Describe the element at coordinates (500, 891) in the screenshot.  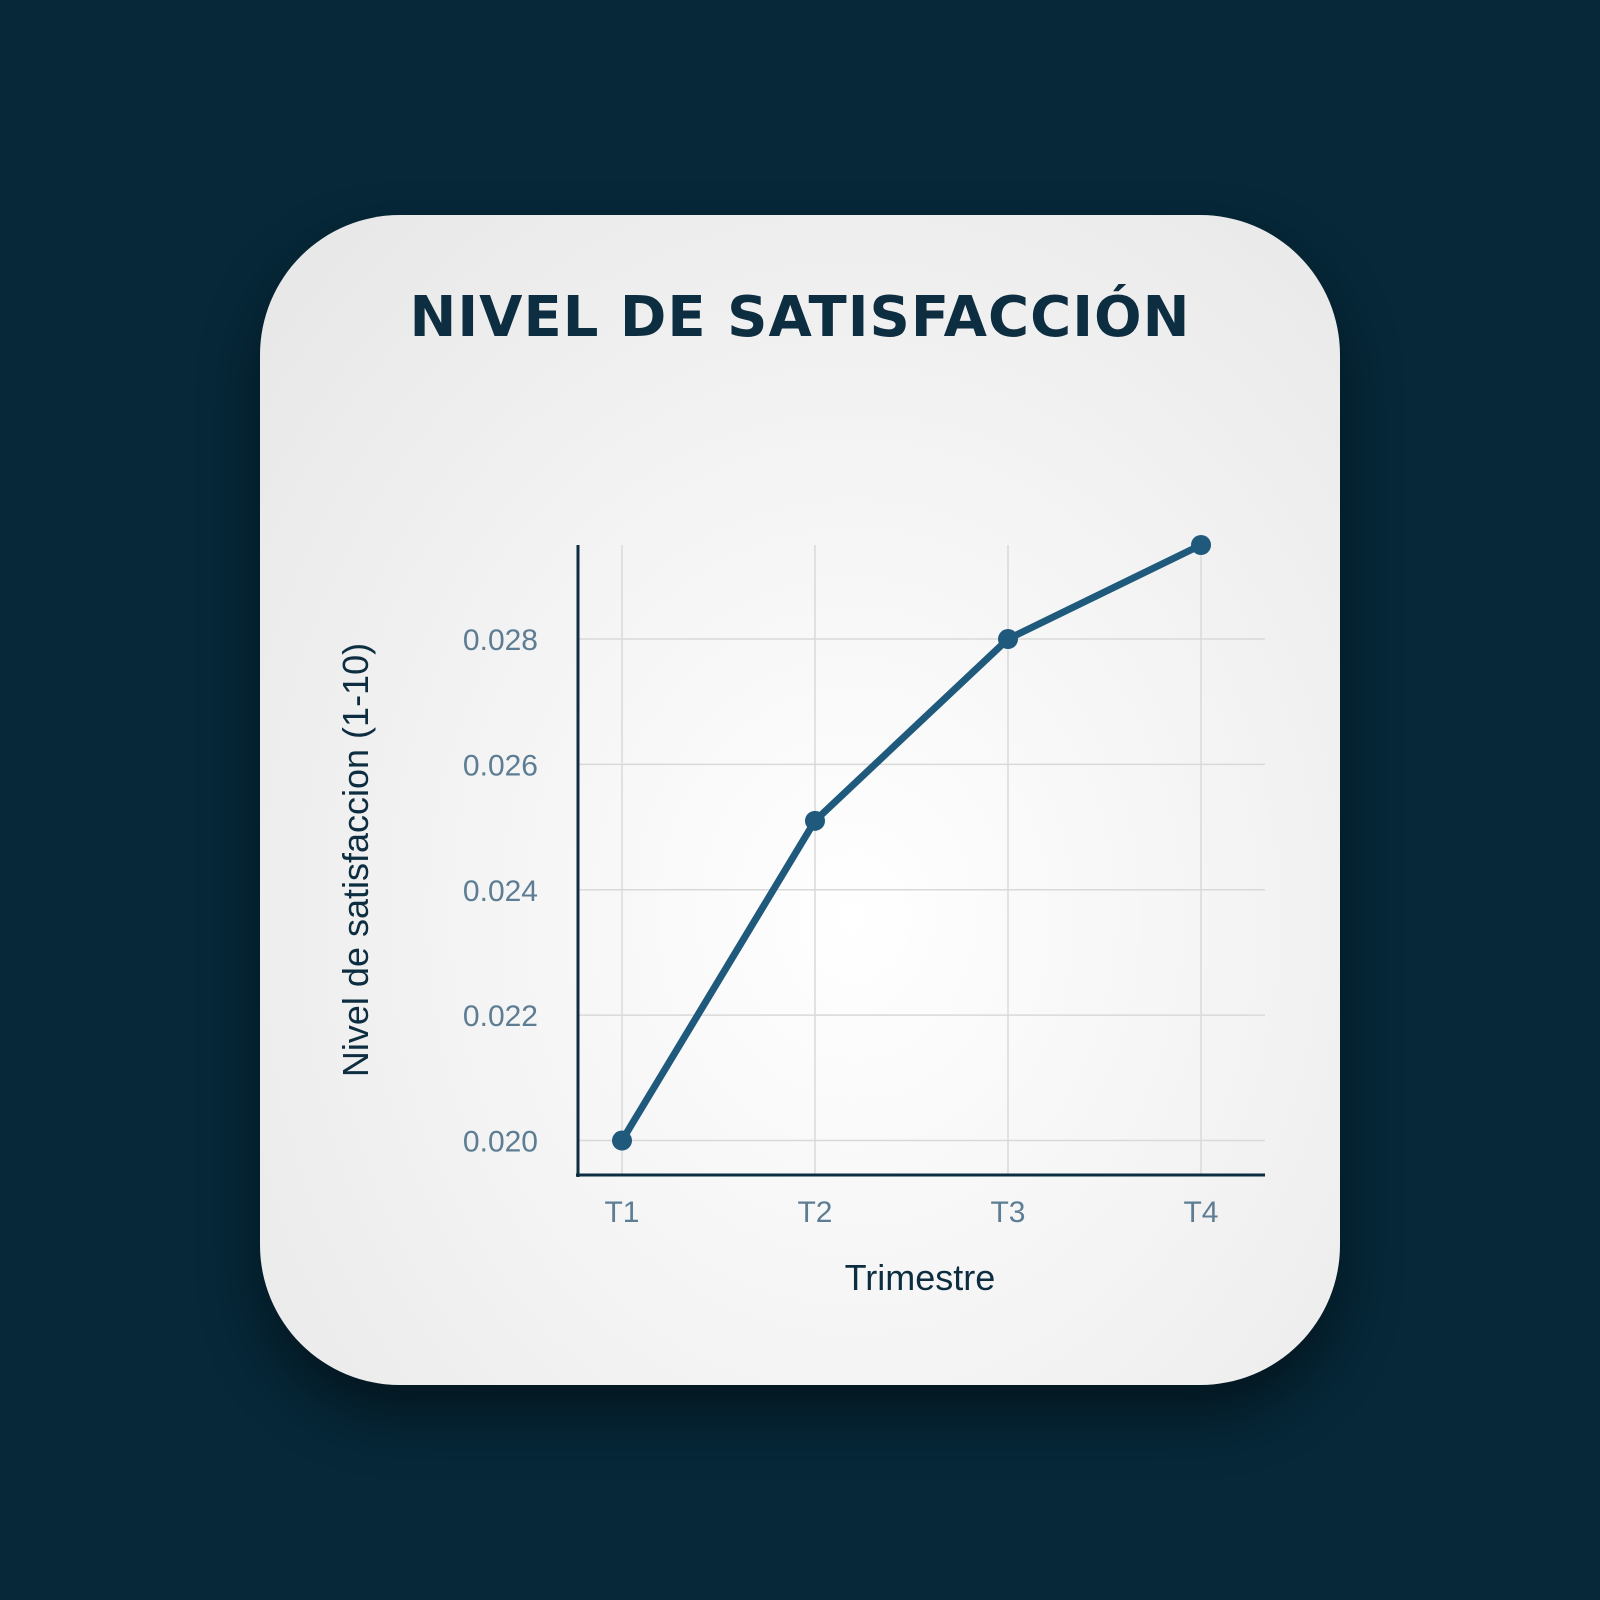
I see `y-tick-label: 0.024` at that location.